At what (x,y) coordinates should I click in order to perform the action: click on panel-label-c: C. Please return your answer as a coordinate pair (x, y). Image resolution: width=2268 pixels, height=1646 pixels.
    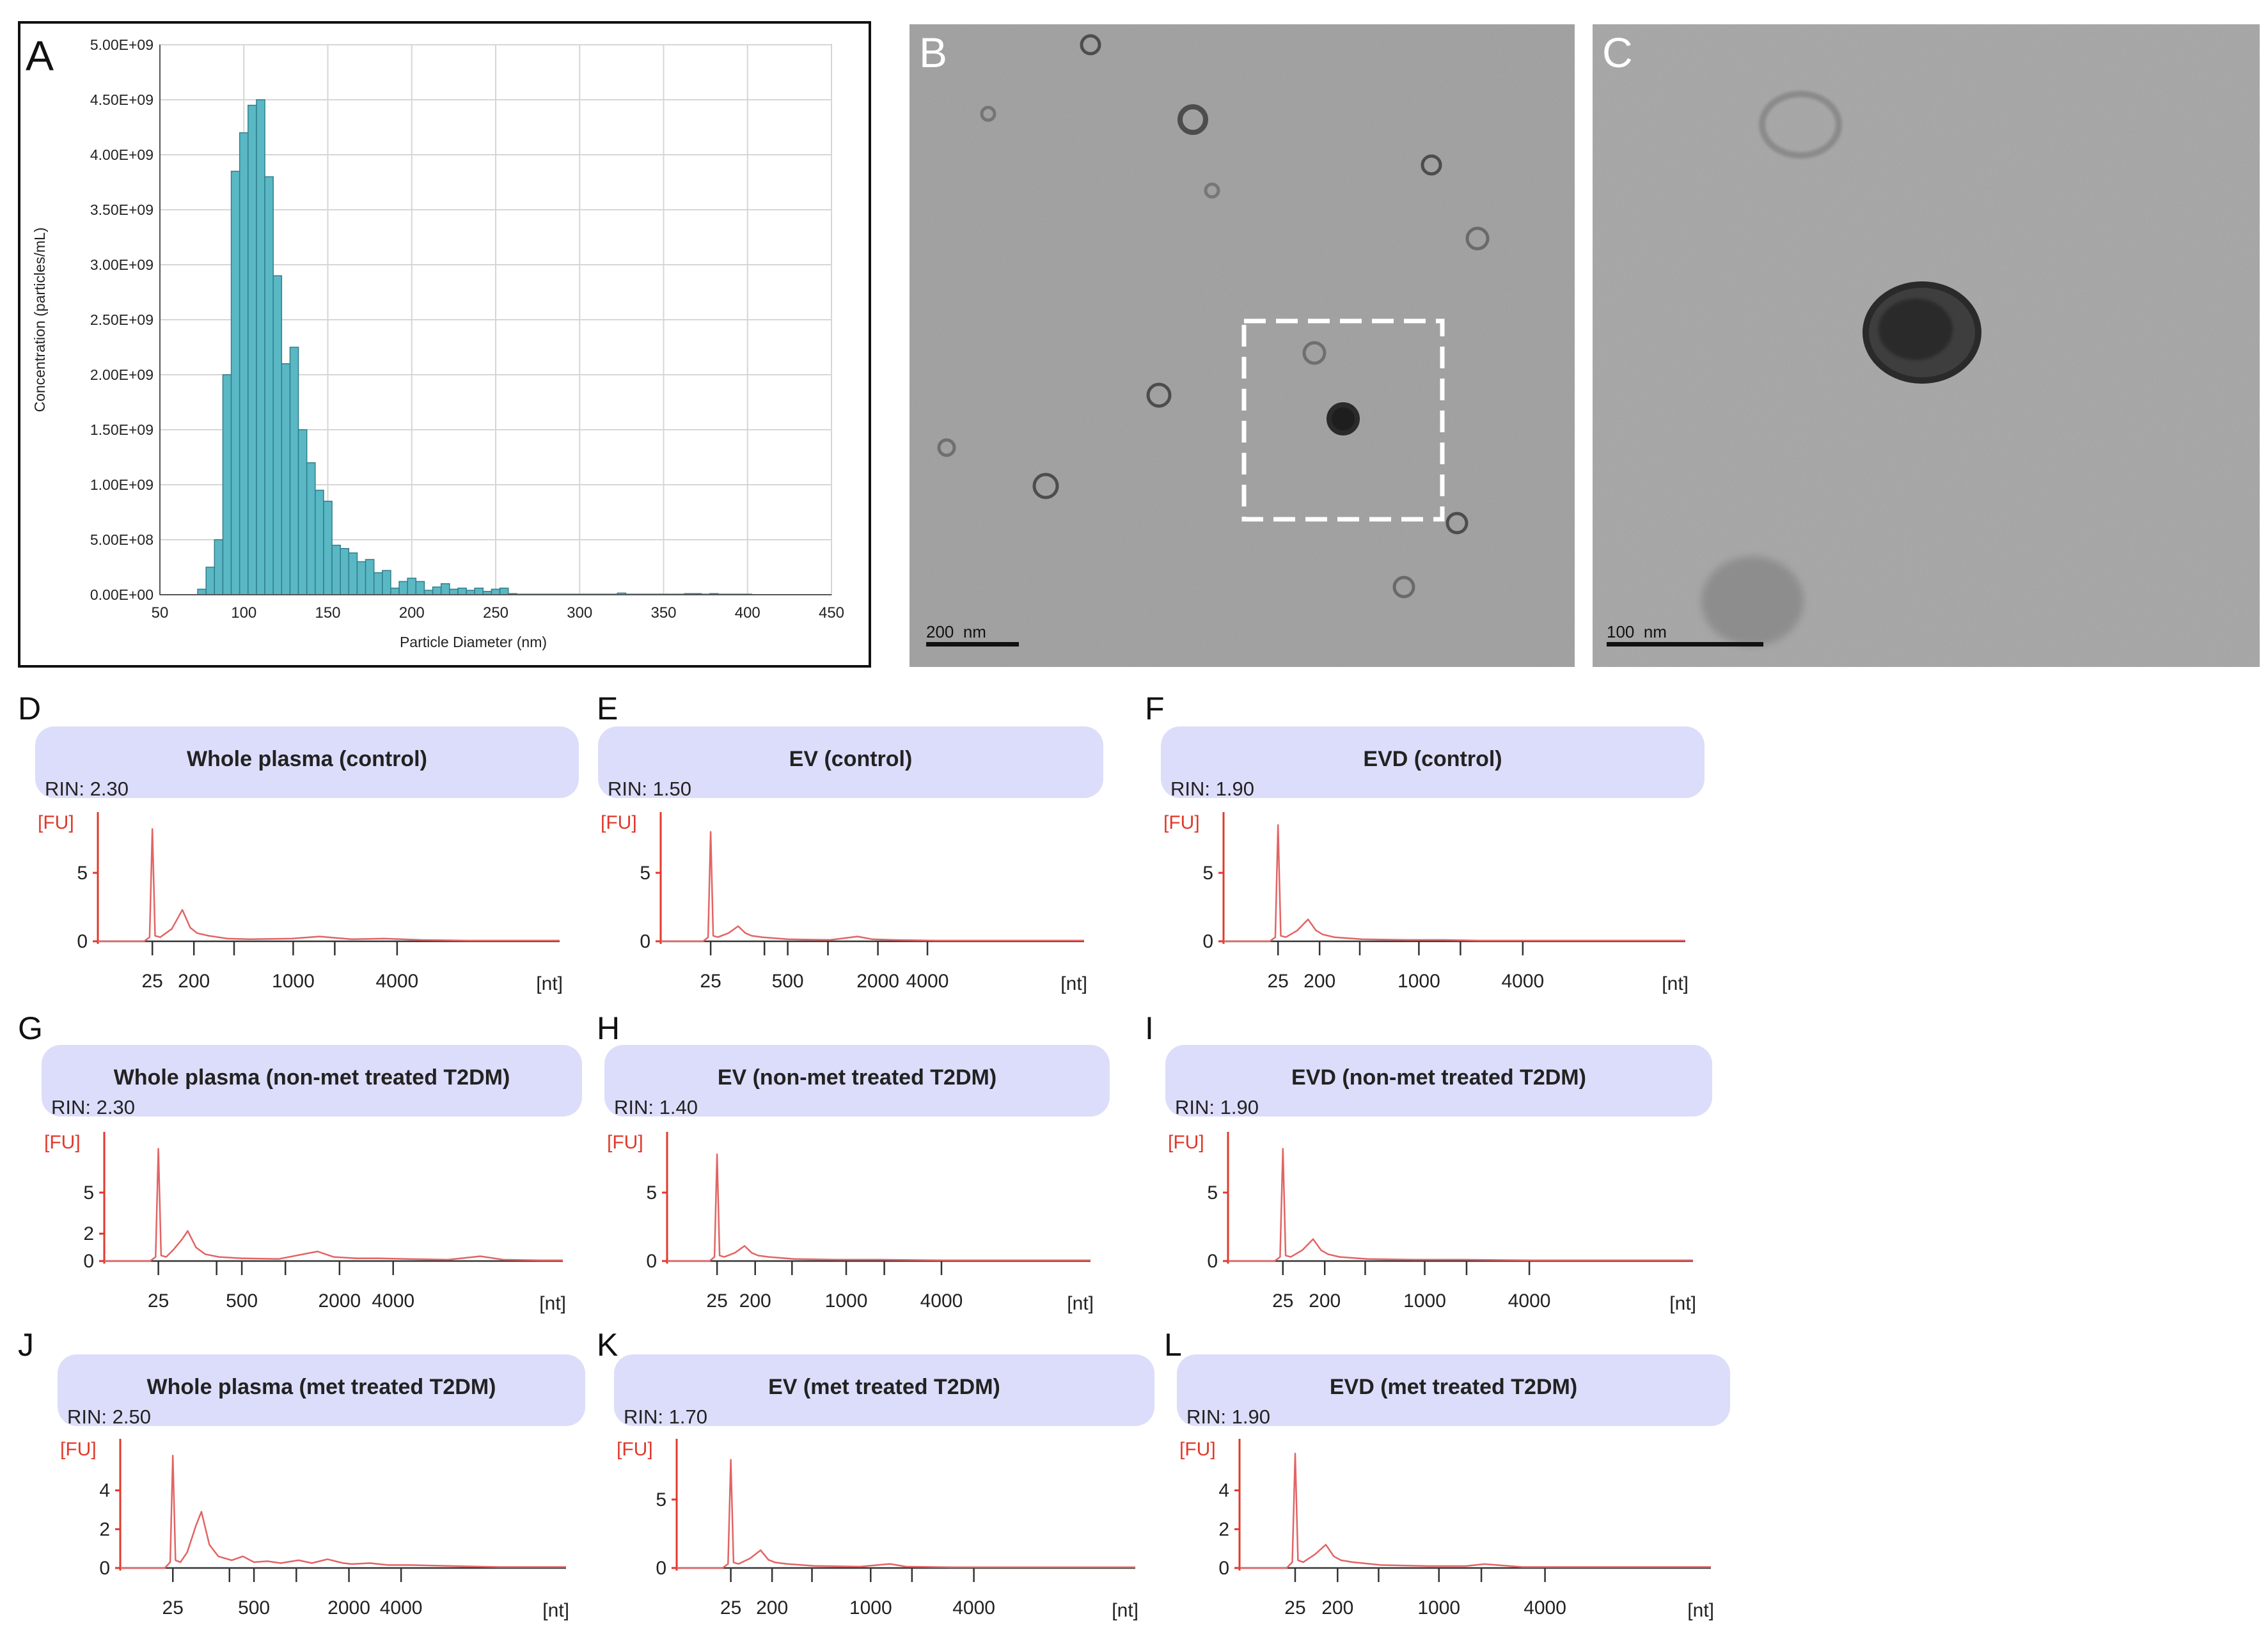
    Looking at the image, I should click on (1617, 52).